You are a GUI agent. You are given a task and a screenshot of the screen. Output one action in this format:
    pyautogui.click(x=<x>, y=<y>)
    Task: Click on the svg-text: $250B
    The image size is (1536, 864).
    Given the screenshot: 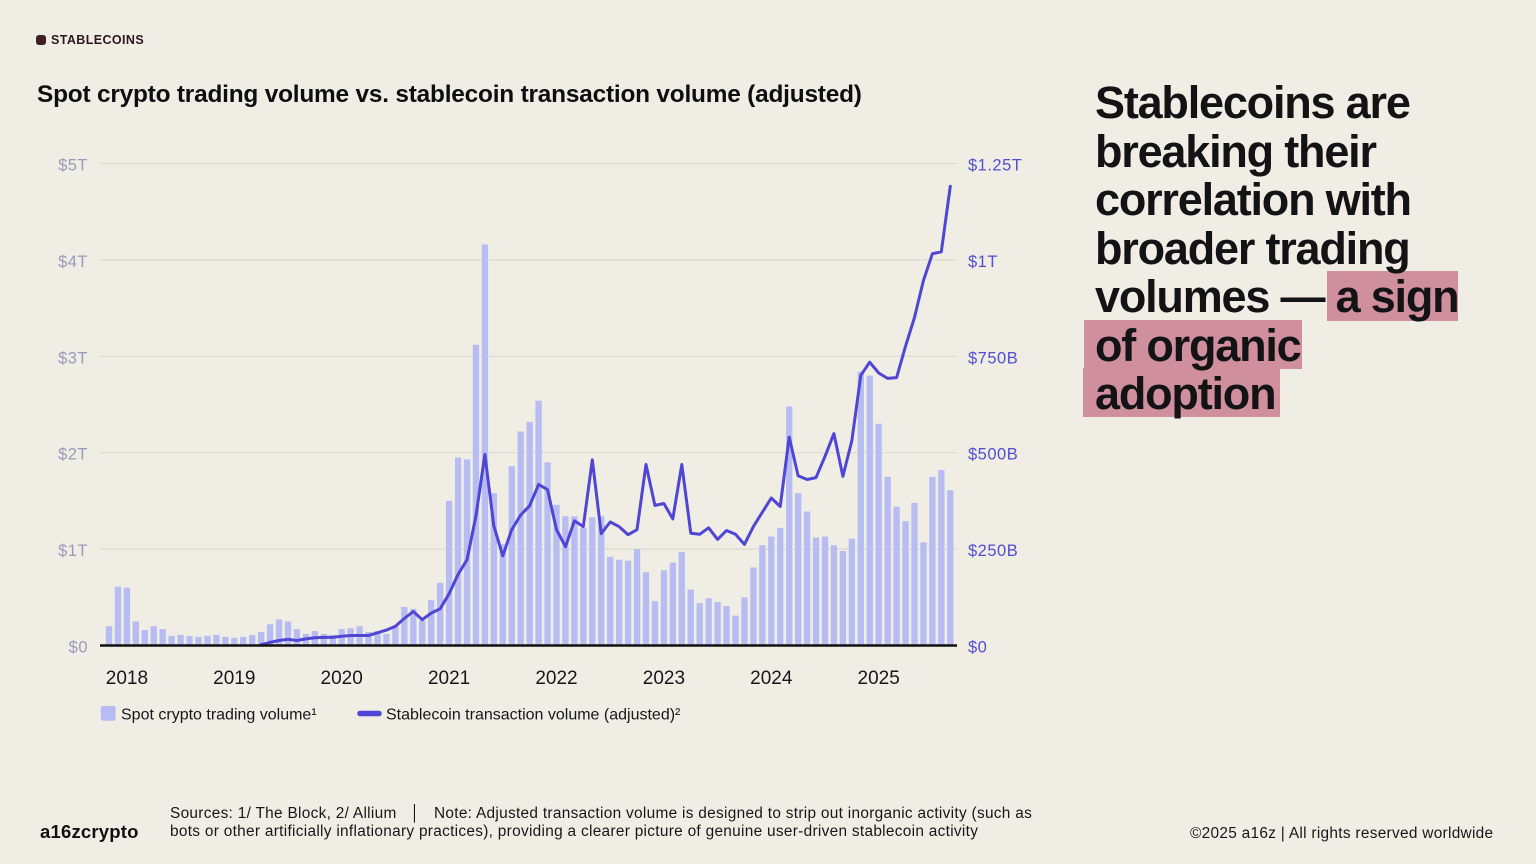 What is the action you would take?
    pyautogui.click(x=993, y=551)
    